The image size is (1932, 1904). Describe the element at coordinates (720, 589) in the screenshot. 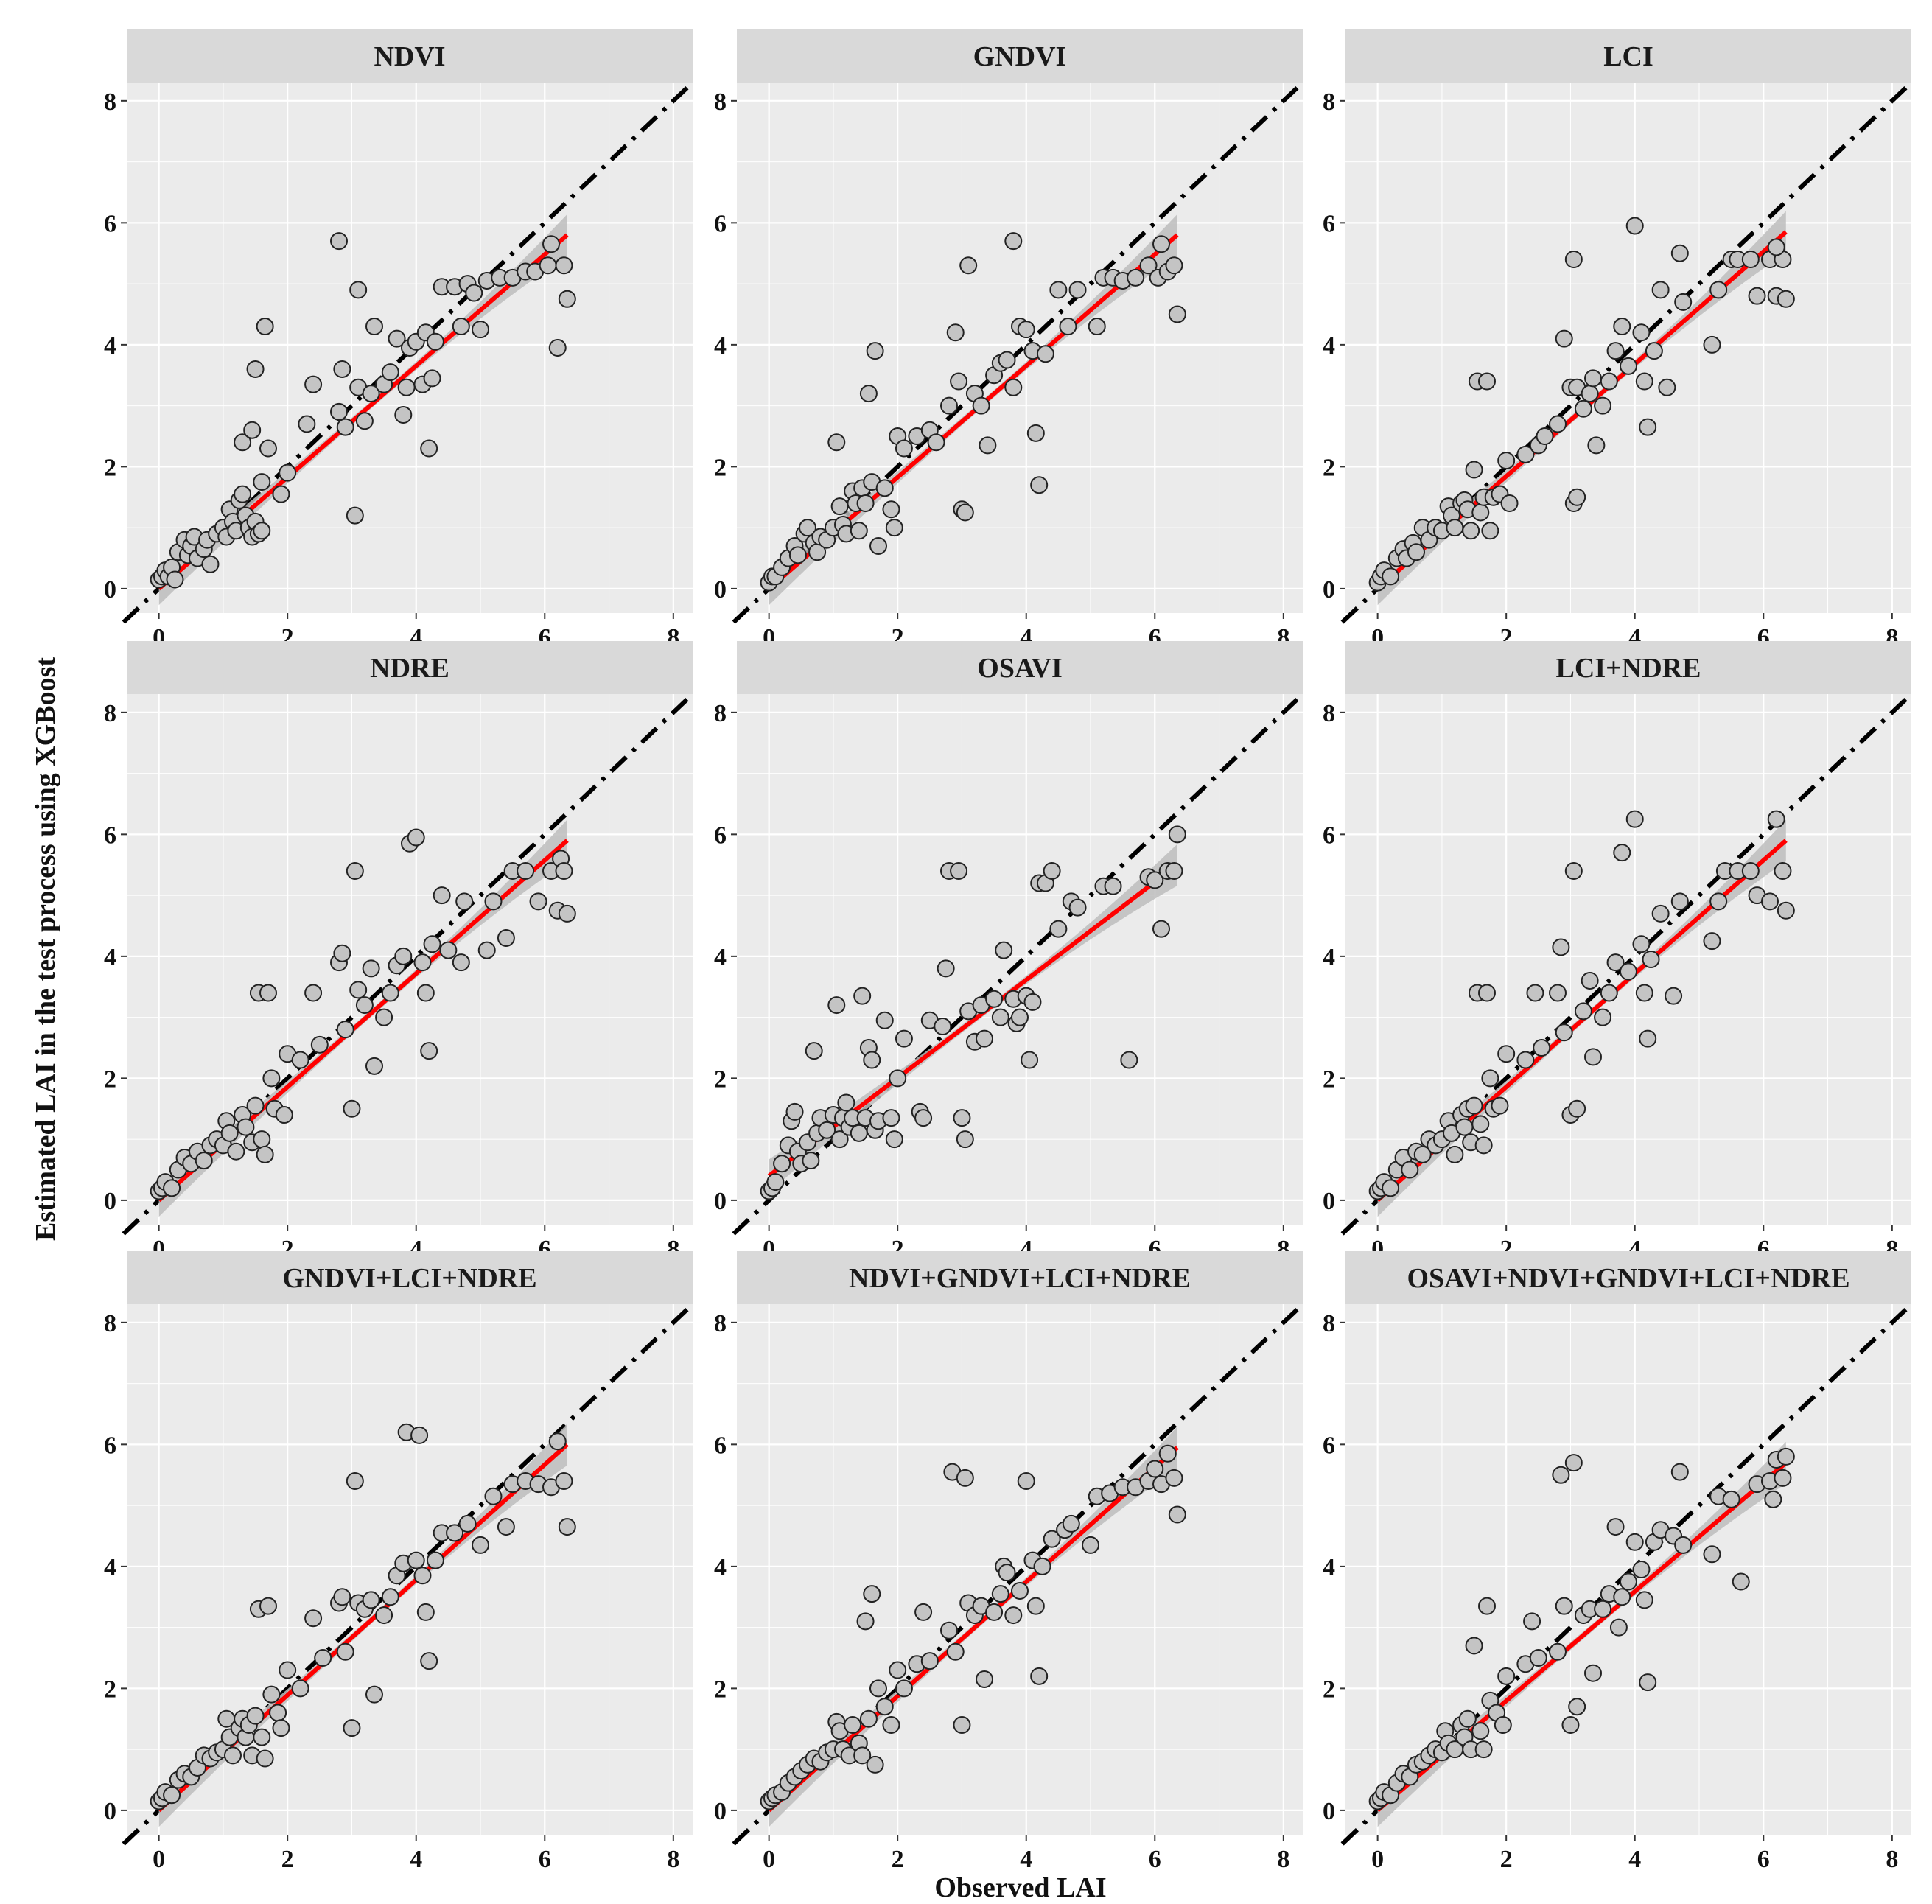

I see `y-tick-label: 0` at that location.